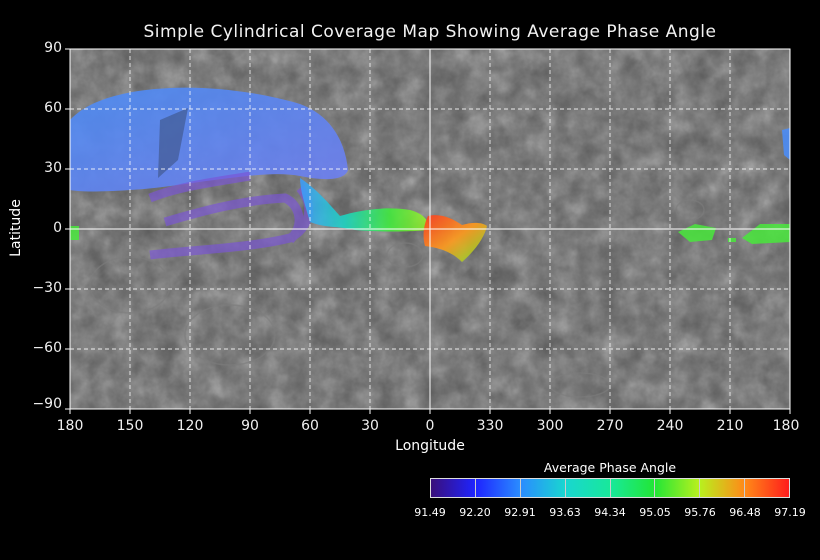 The height and width of the screenshot is (560, 820). I want to click on legend-value: 95.05, so click(655, 512).